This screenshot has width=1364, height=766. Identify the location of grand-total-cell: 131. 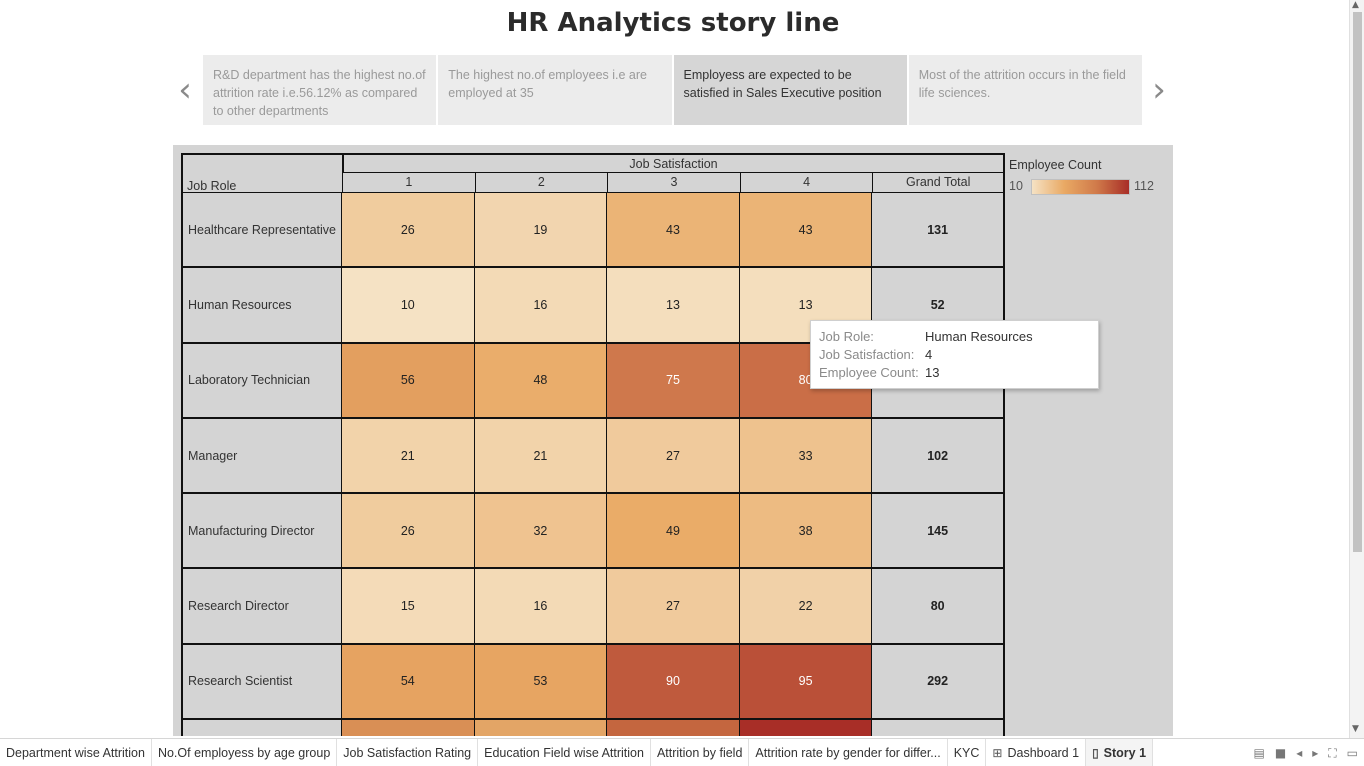
(938, 230).